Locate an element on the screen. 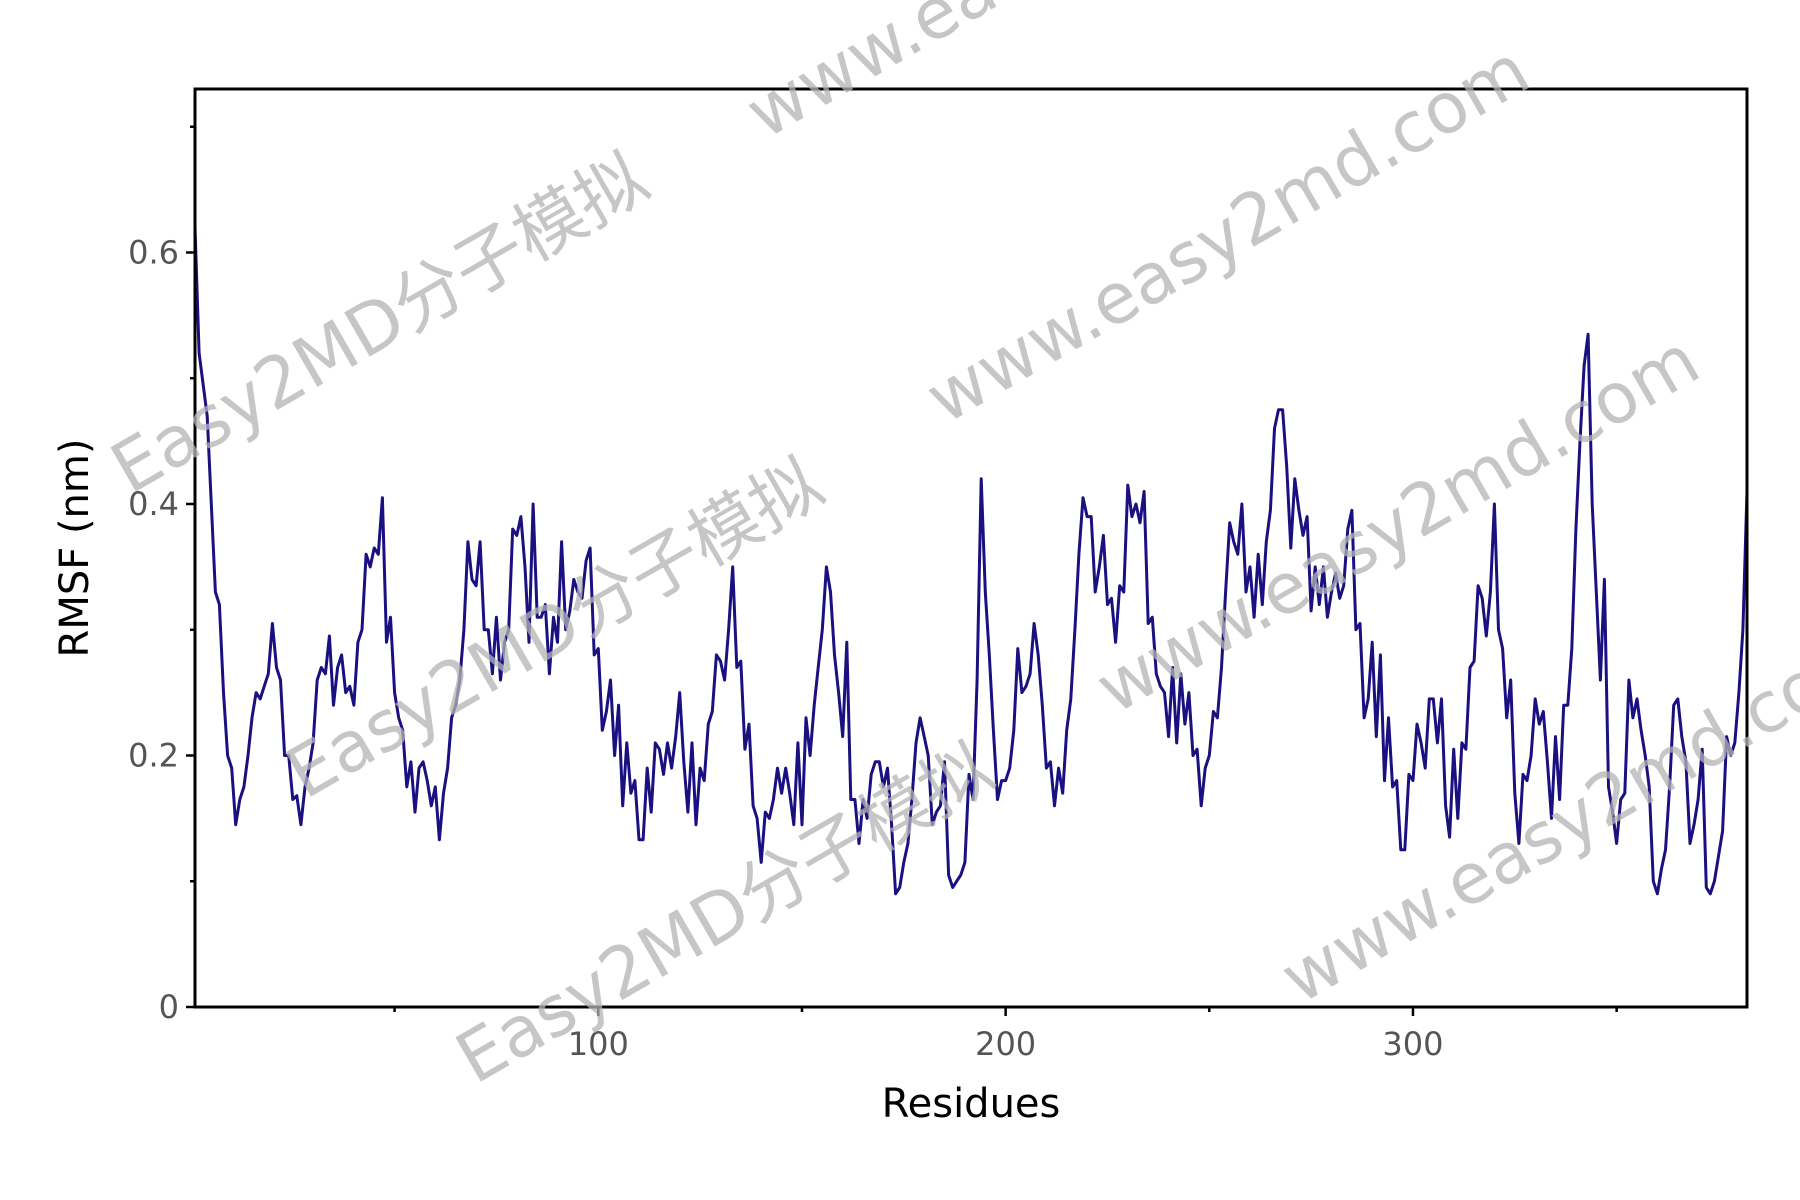  y-tick-label: 0.4 is located at coordinates (153, 504).